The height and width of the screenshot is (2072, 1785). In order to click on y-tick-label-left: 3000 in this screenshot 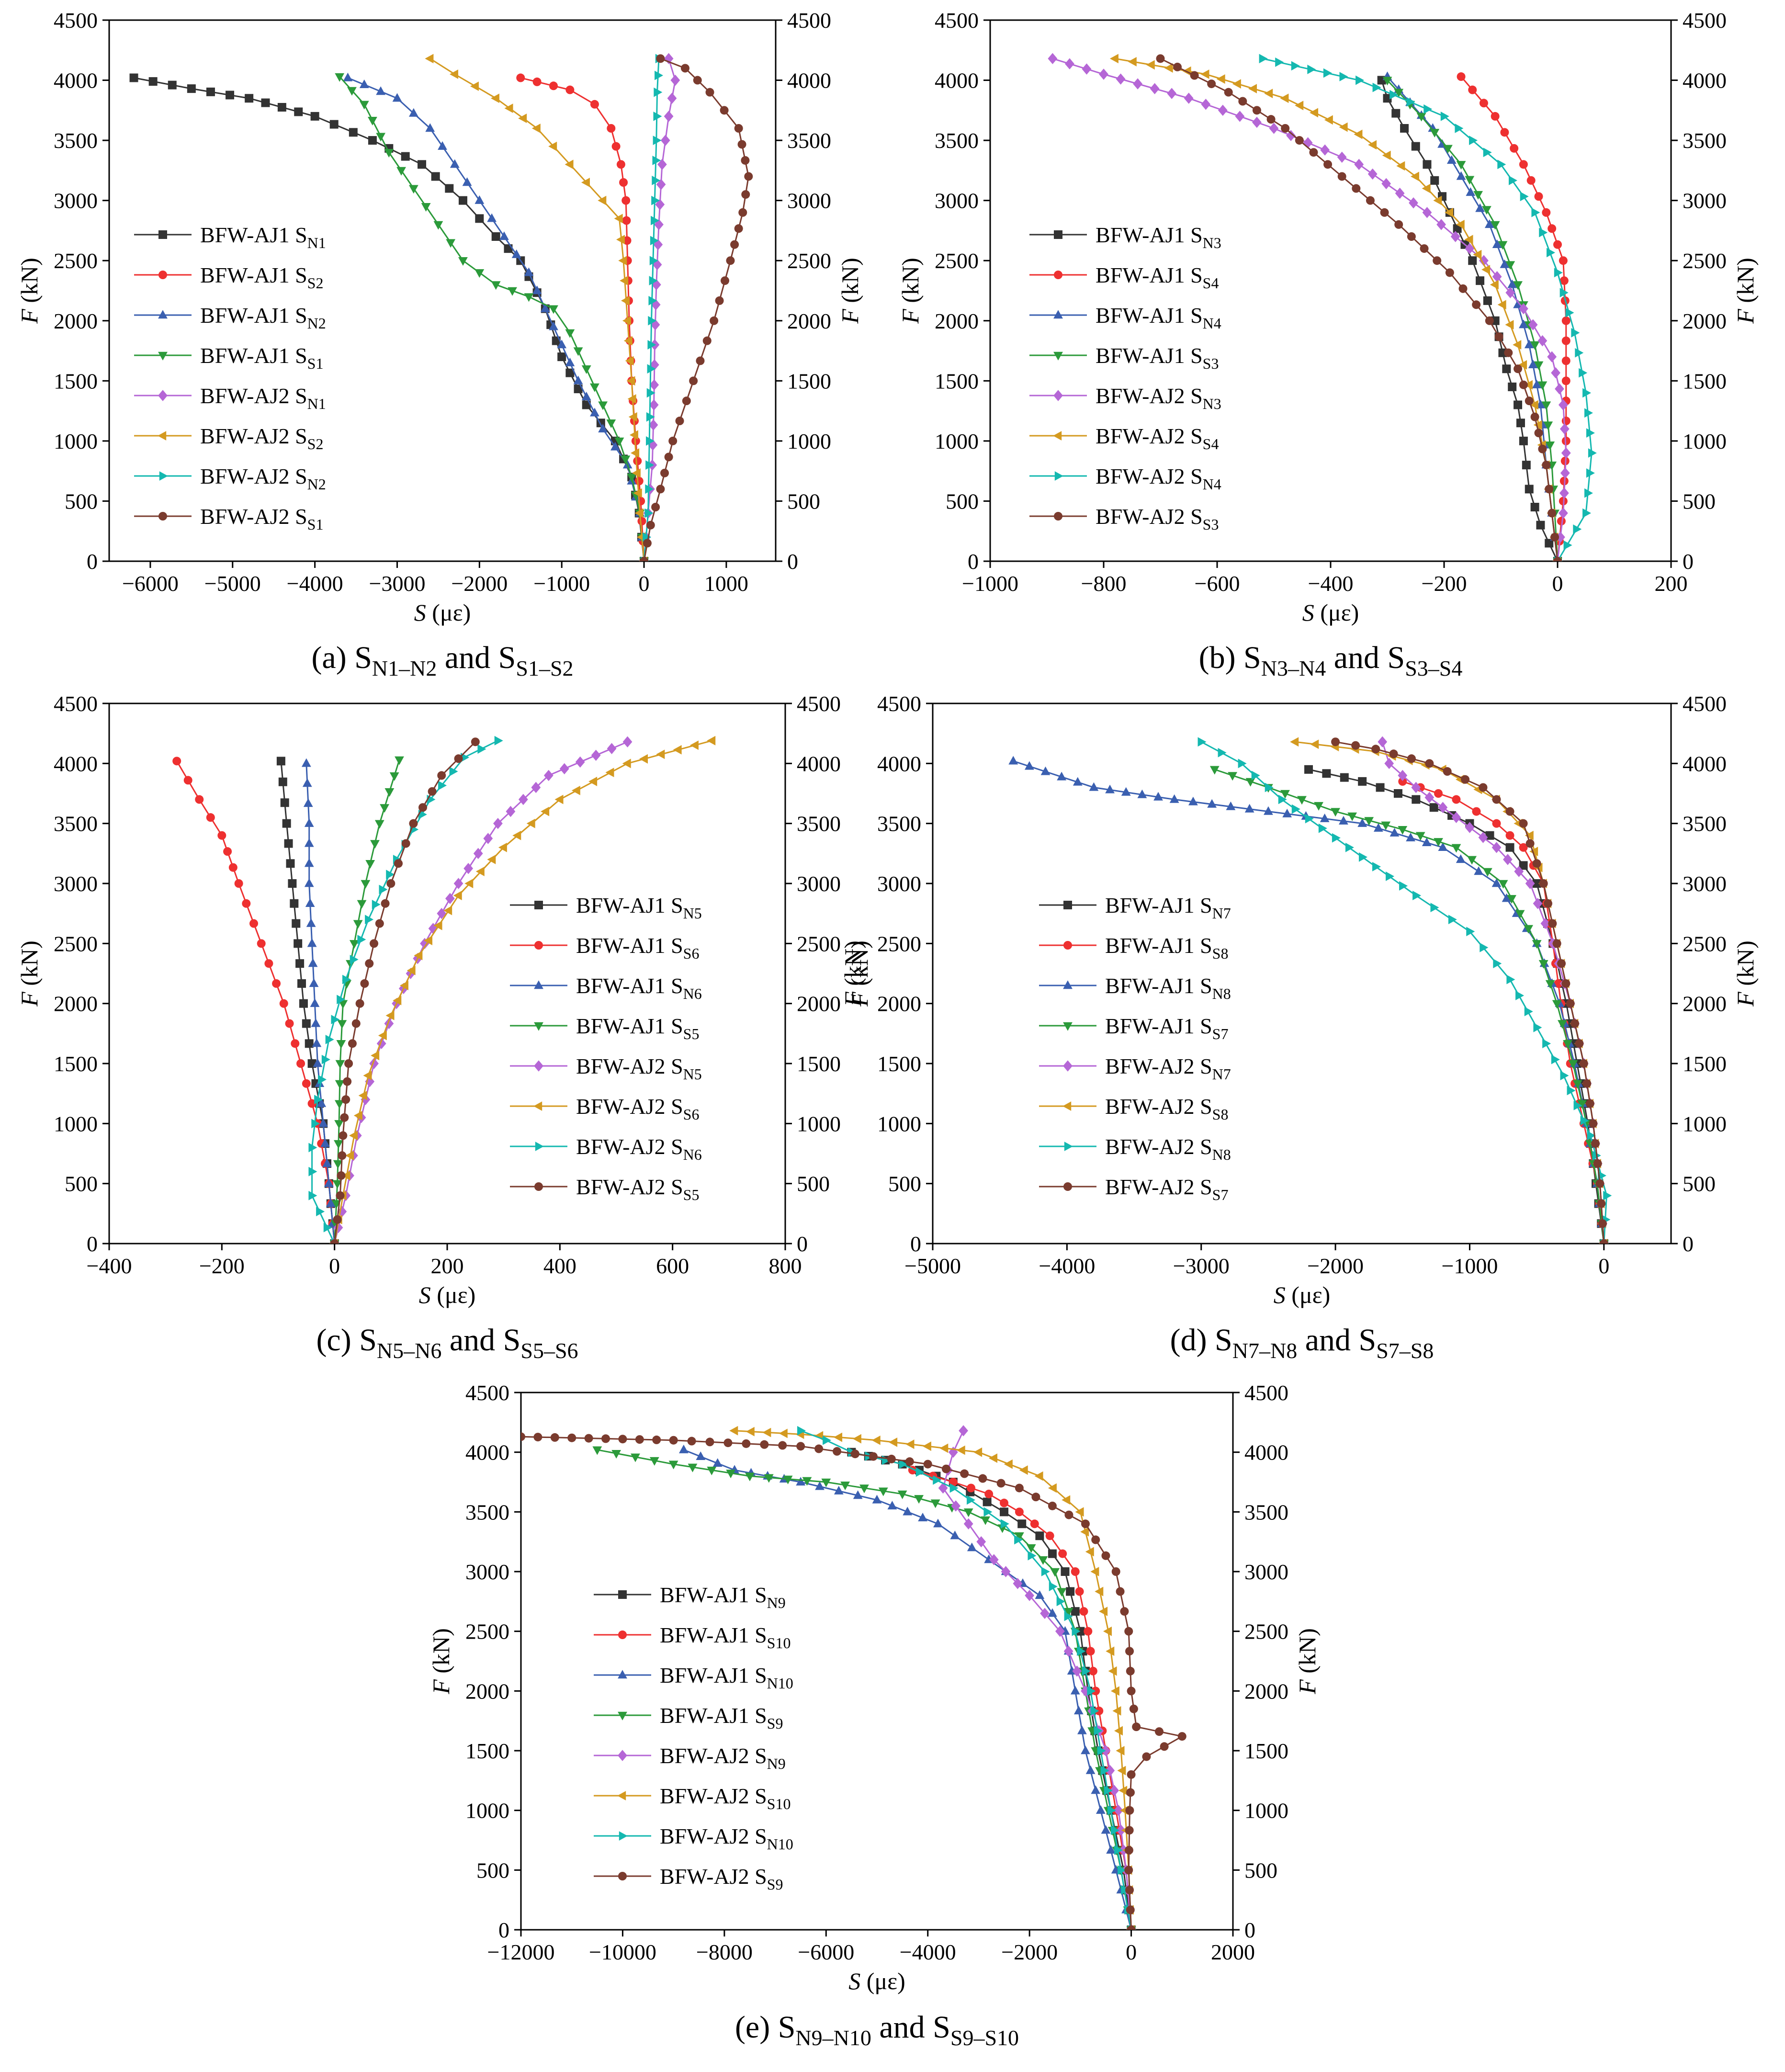, I will do `click(76, 884)`.